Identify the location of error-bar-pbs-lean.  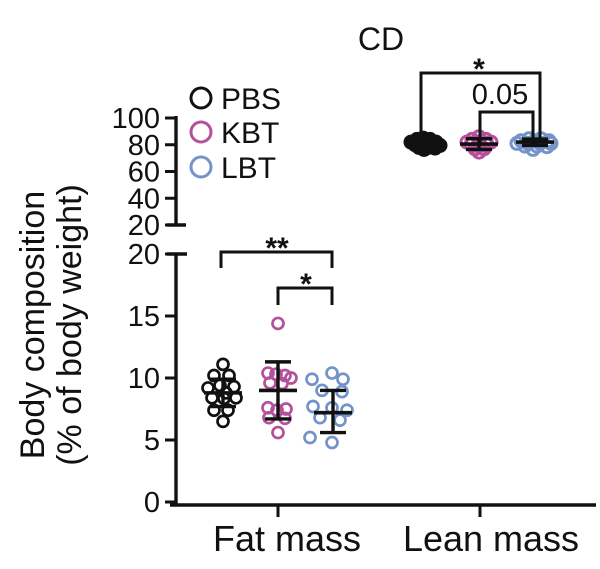
(425, 143).